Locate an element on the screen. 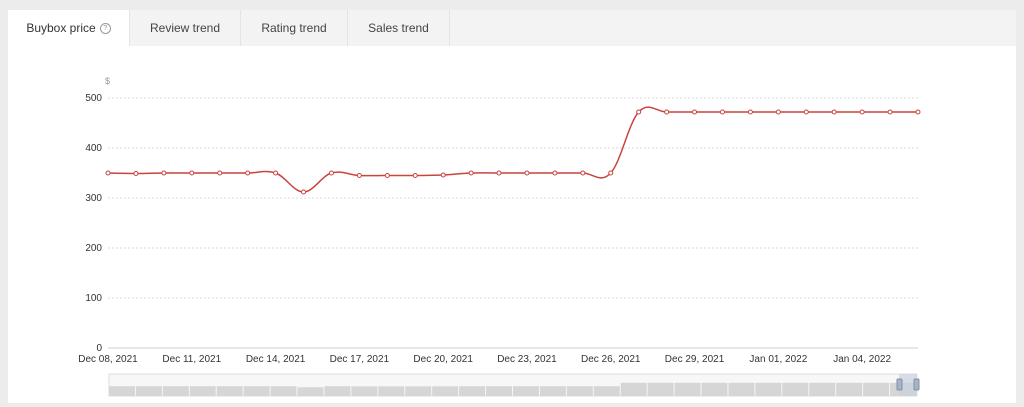 The image size is (1024, 407). navigator-left-handle is located at coordinates (899, 384).